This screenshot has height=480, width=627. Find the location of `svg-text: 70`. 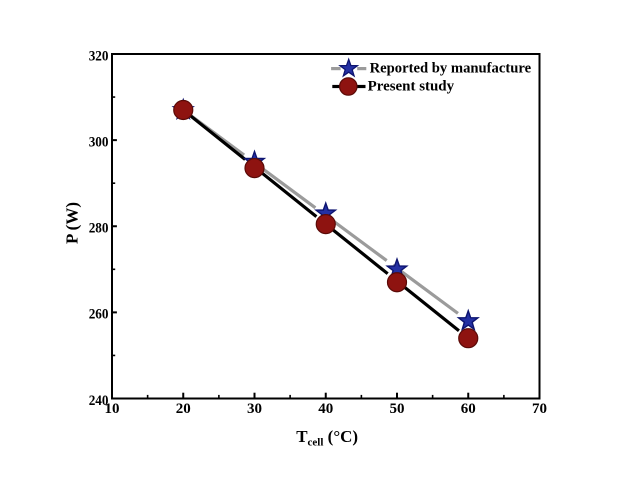

svg-text: 70 is located at coordinates (539, 409).